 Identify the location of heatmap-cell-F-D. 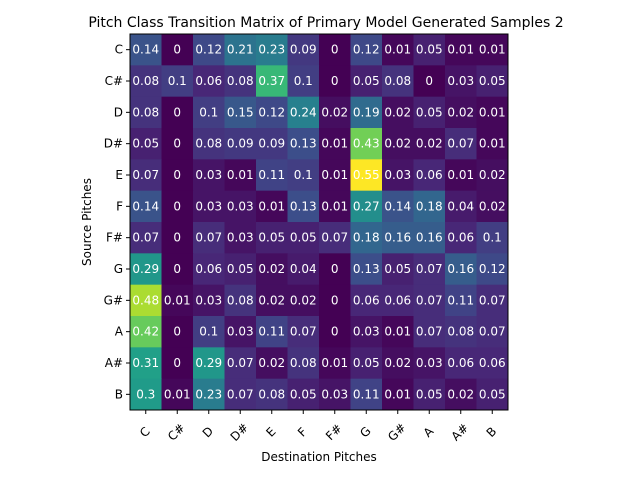
(209, 206).